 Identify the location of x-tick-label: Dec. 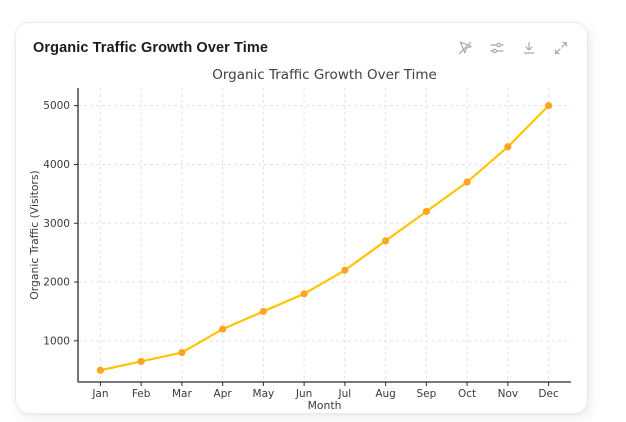
(548, 394).